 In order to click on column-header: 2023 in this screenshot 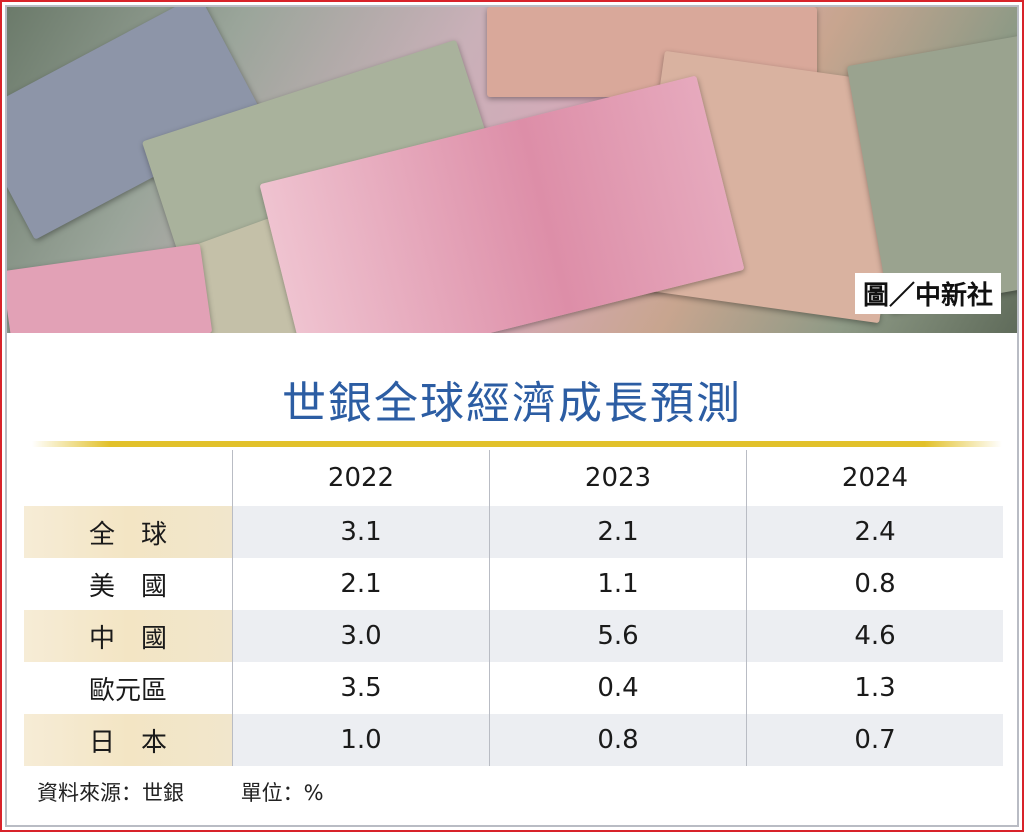, I will do `click(618, 478)`.